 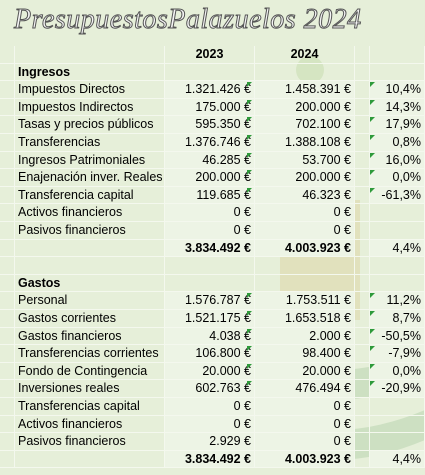 I want to click on value-2023: 595.350 €, so click(x=210, y=125).